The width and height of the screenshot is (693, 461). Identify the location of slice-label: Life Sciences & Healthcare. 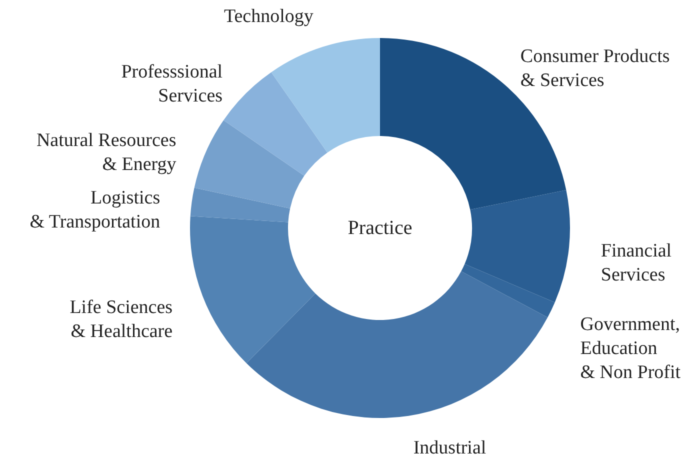
(121, 319).